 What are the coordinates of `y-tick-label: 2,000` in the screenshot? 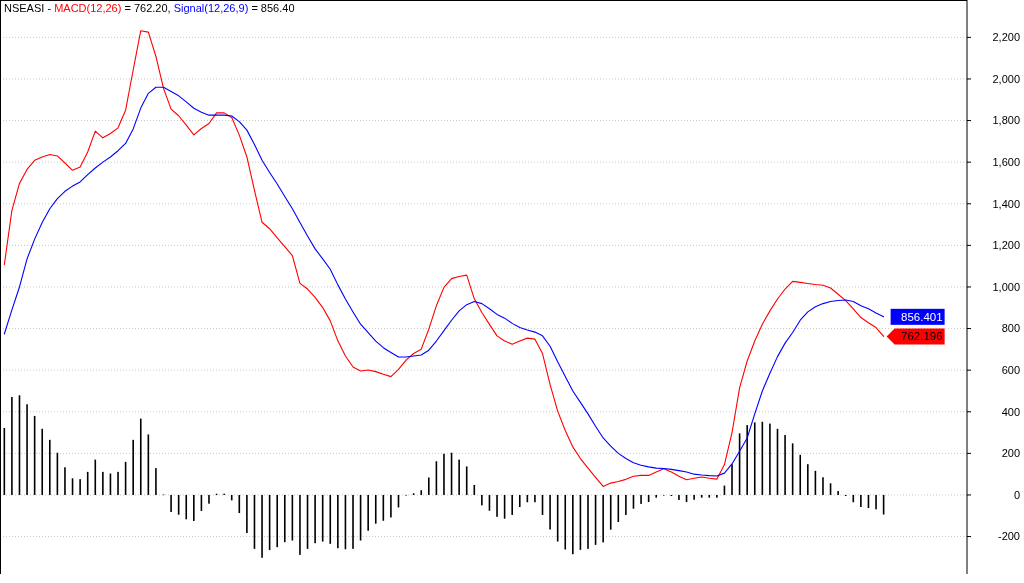 It's located at (1006, 78).